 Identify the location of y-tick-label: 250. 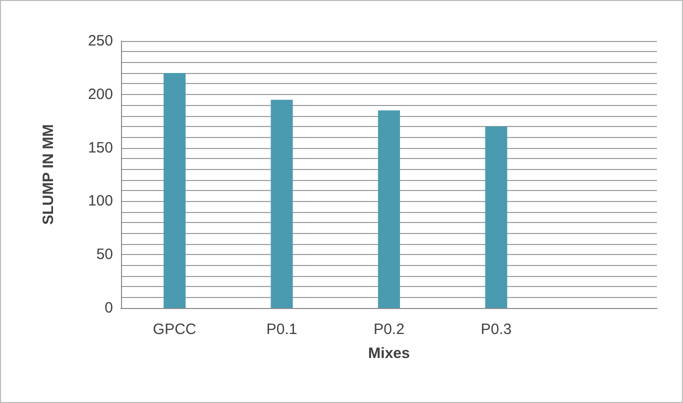
(100, 41).